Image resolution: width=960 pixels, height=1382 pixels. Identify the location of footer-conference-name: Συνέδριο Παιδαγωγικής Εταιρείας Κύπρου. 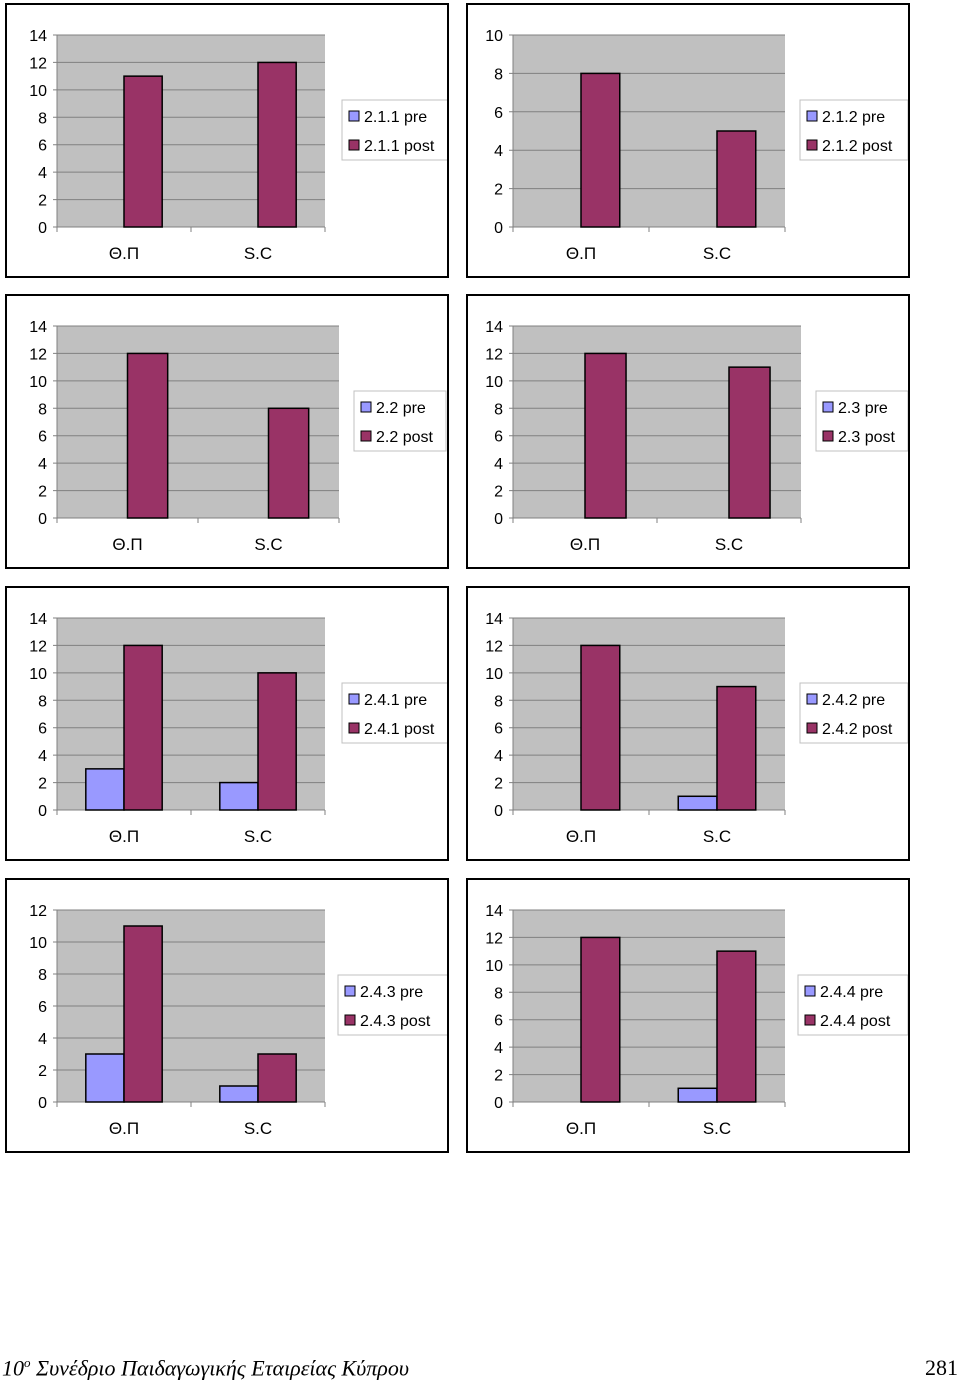
(219, 1368).